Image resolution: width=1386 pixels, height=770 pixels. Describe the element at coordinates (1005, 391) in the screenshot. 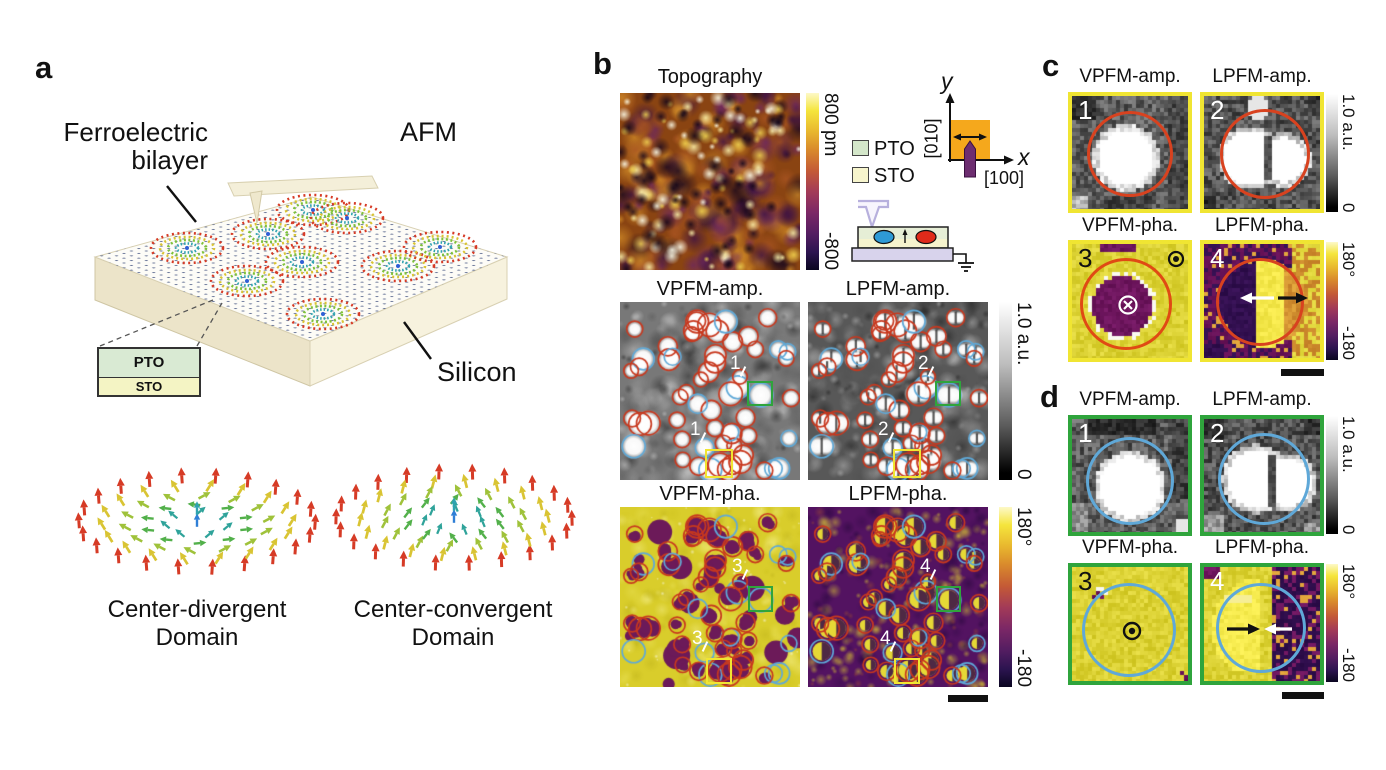

I see `amp-colorbar` at that location.